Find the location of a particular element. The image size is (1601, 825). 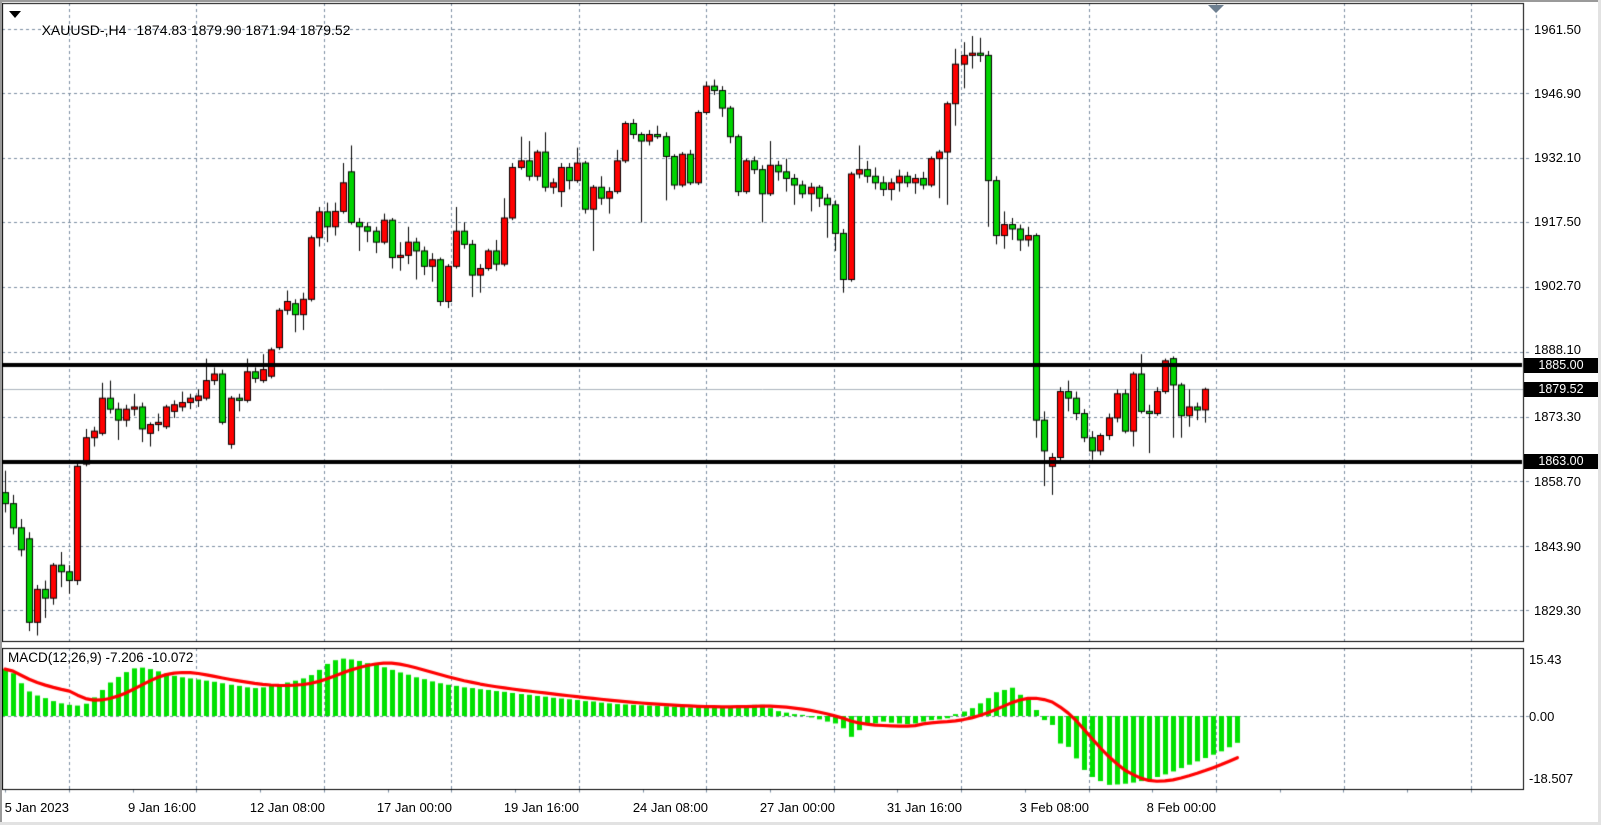

price-axis-label: 1873.30 is located at coordinates (1557, 416).